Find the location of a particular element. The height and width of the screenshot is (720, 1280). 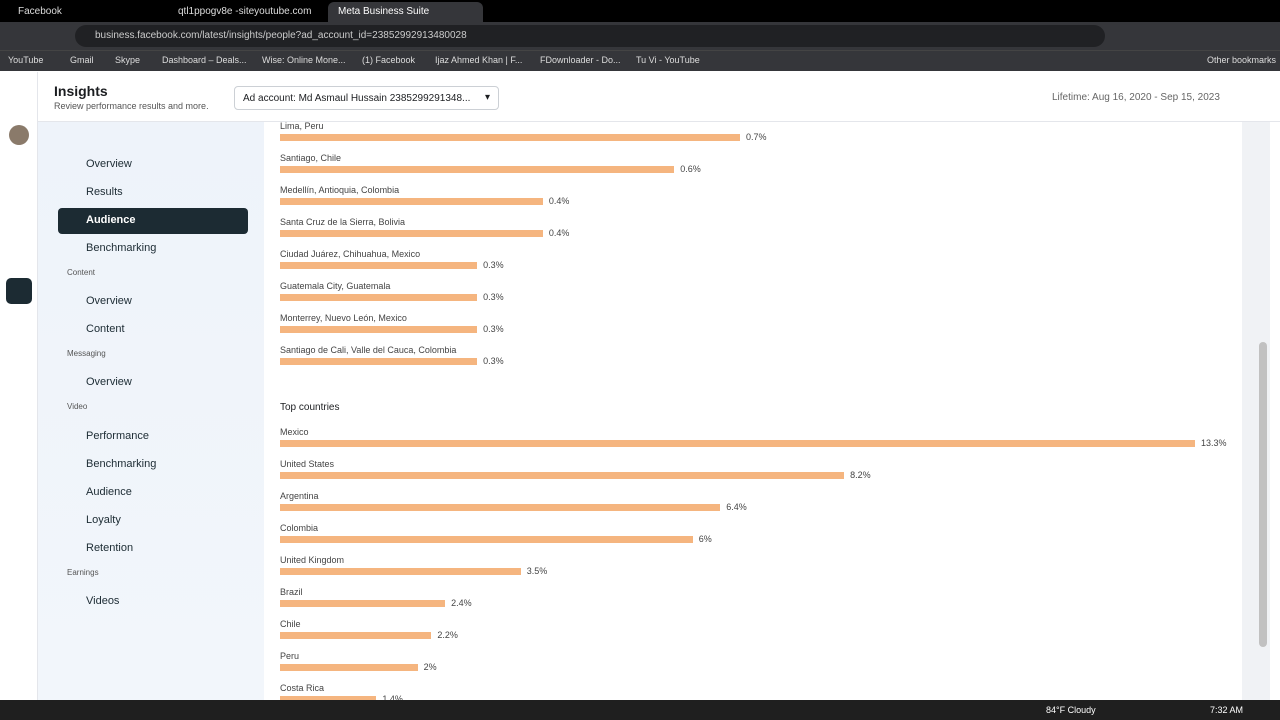

bookmark: Gmail is located at coordinates (82, 60).